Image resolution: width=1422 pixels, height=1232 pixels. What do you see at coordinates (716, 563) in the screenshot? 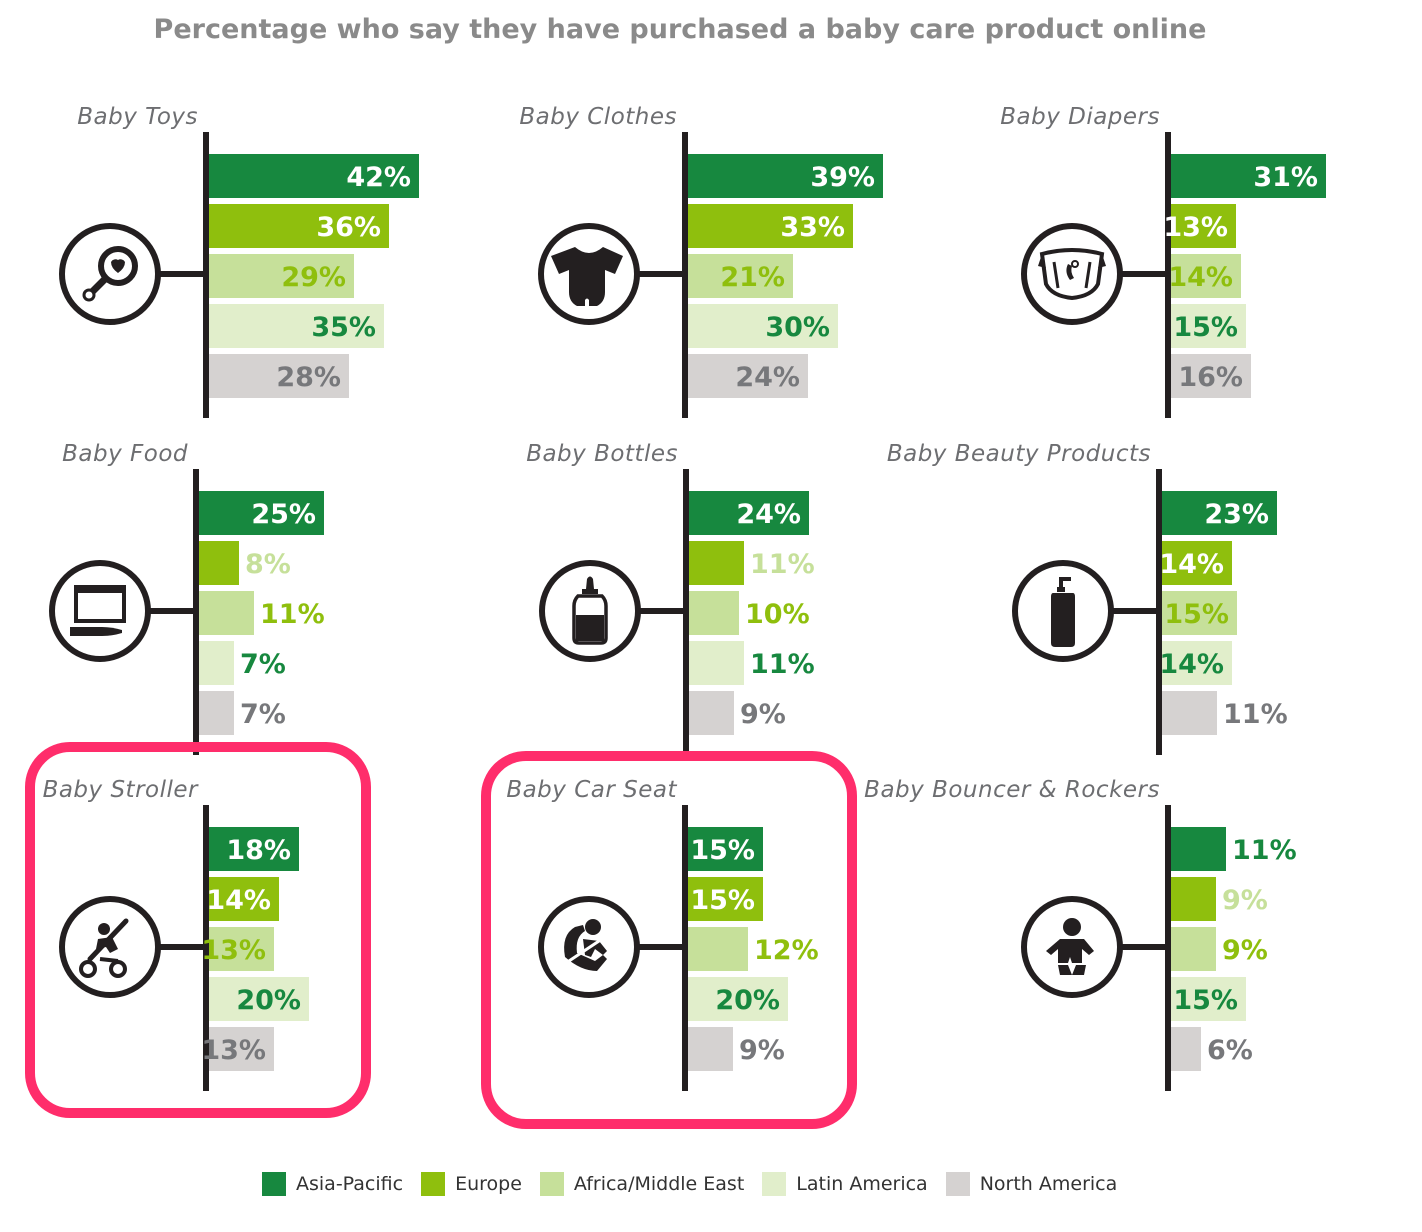
I see `bar-baby-bottles-europe` at bounding box center [716, 563].